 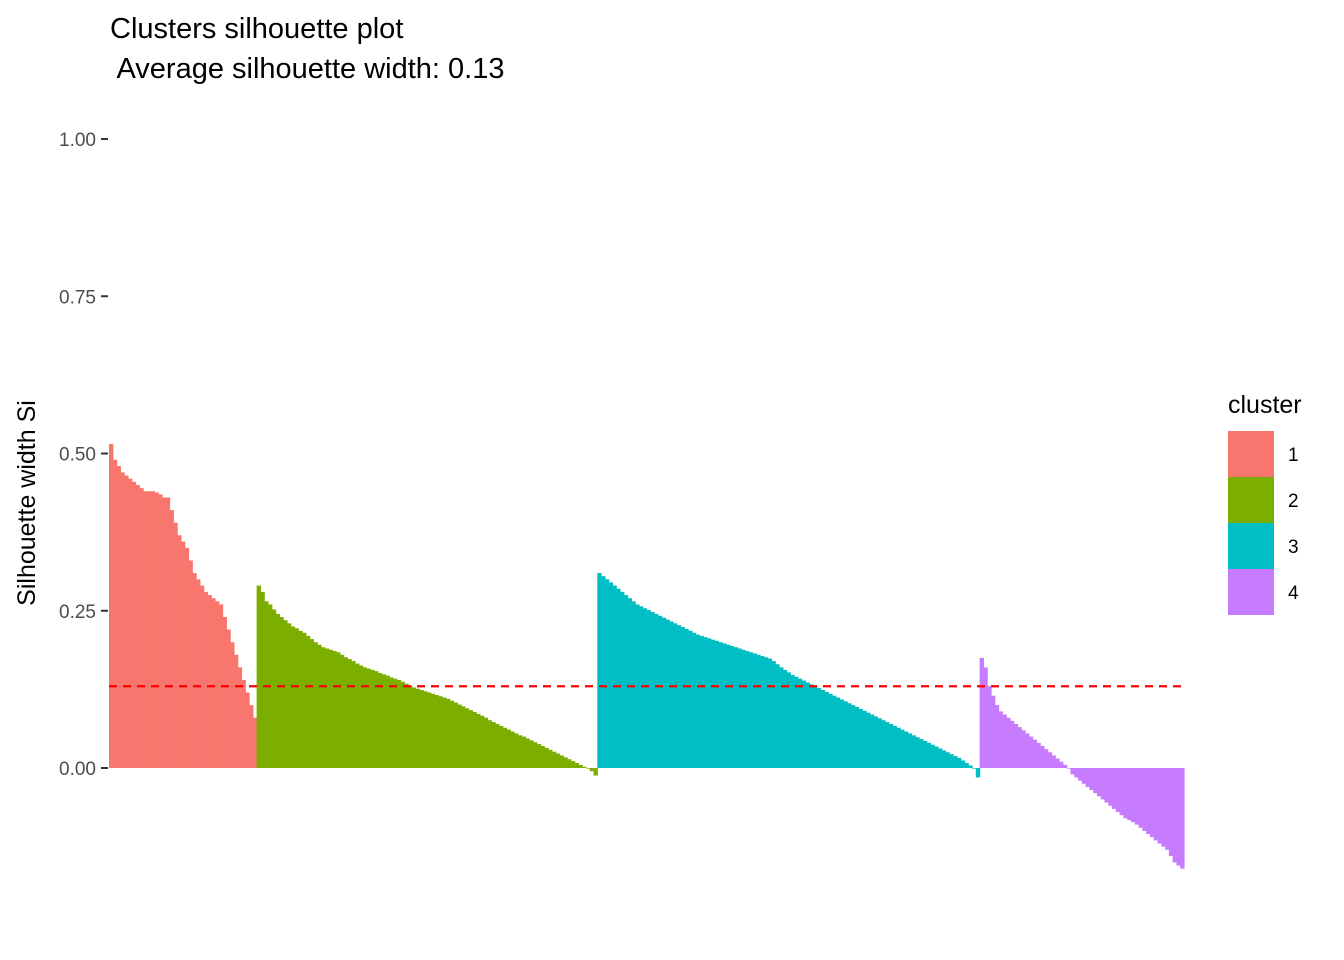 What do you see at coordinates (256, 29) in the screenshot?
I see `chart-title: Clusters silhouette plot` at bounding box center [256, 29].